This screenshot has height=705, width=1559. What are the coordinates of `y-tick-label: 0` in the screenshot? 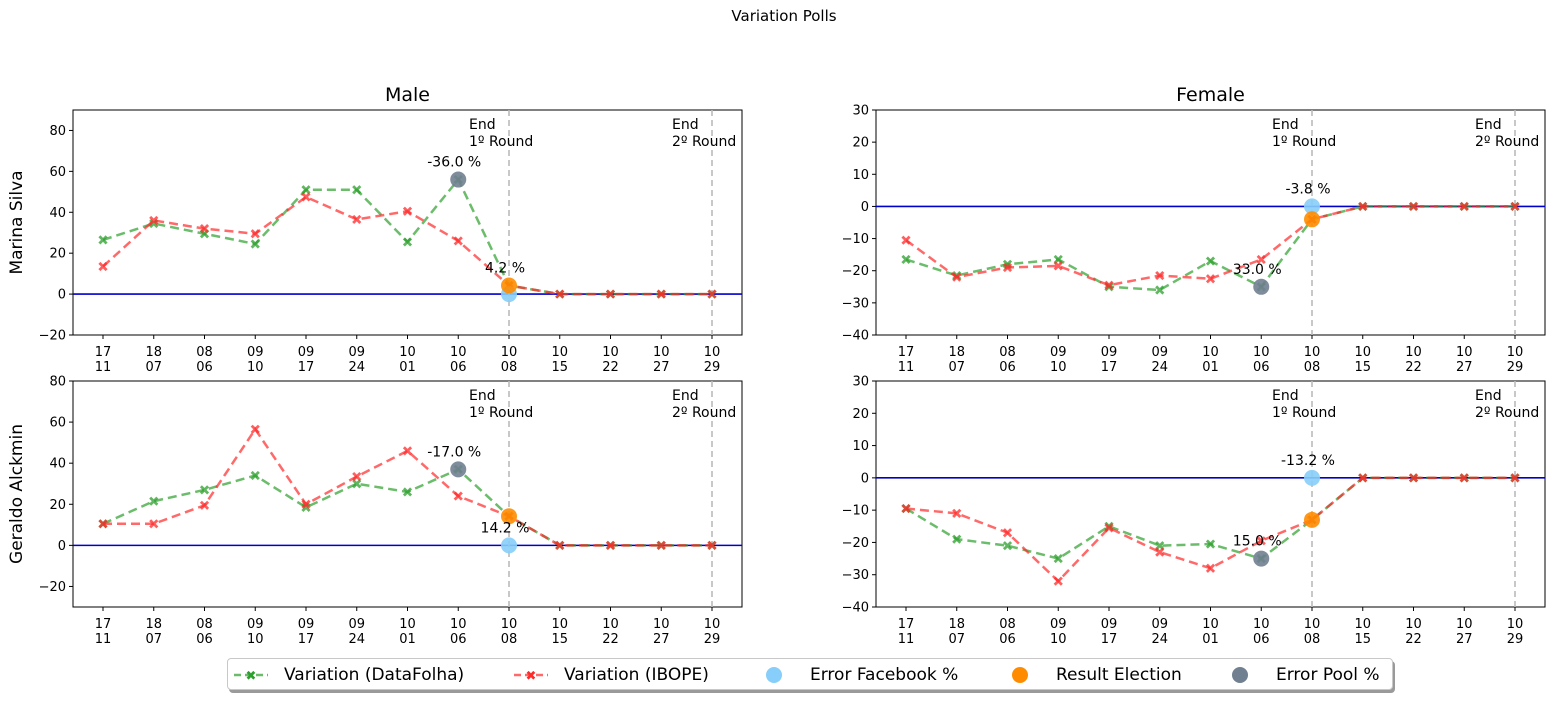 It's located at (865, 478).